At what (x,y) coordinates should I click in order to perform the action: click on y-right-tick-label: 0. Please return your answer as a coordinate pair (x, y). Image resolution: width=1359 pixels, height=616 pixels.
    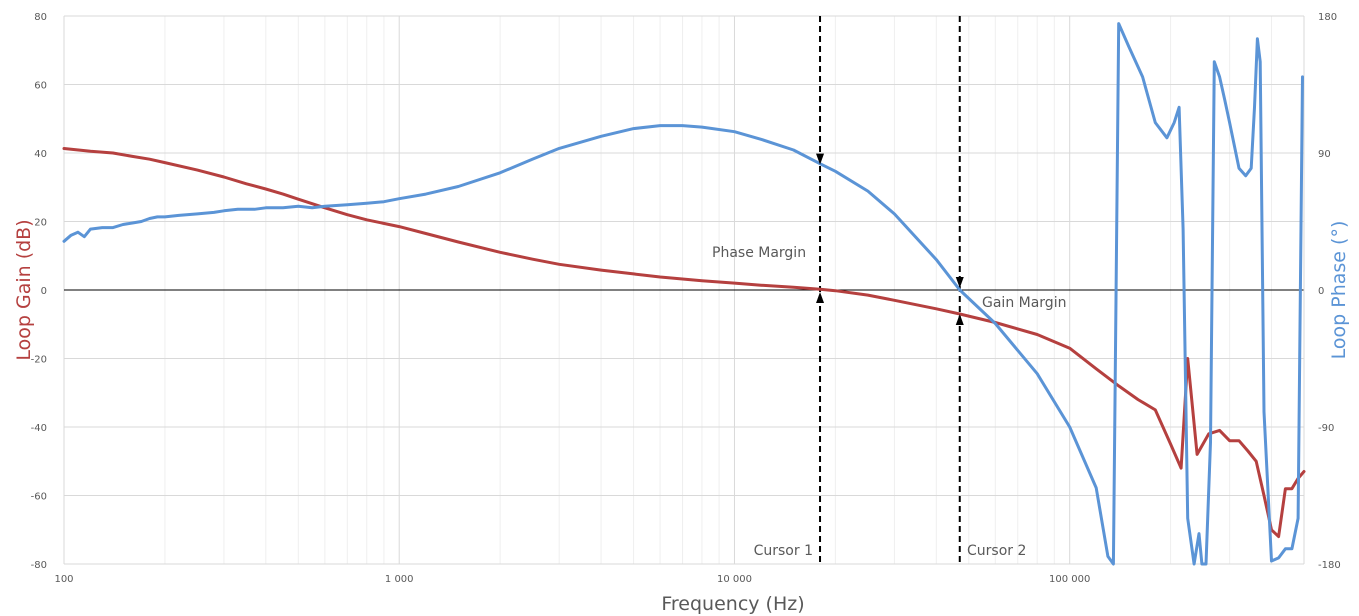
    Looking at the image, I should click on (1321, 291).